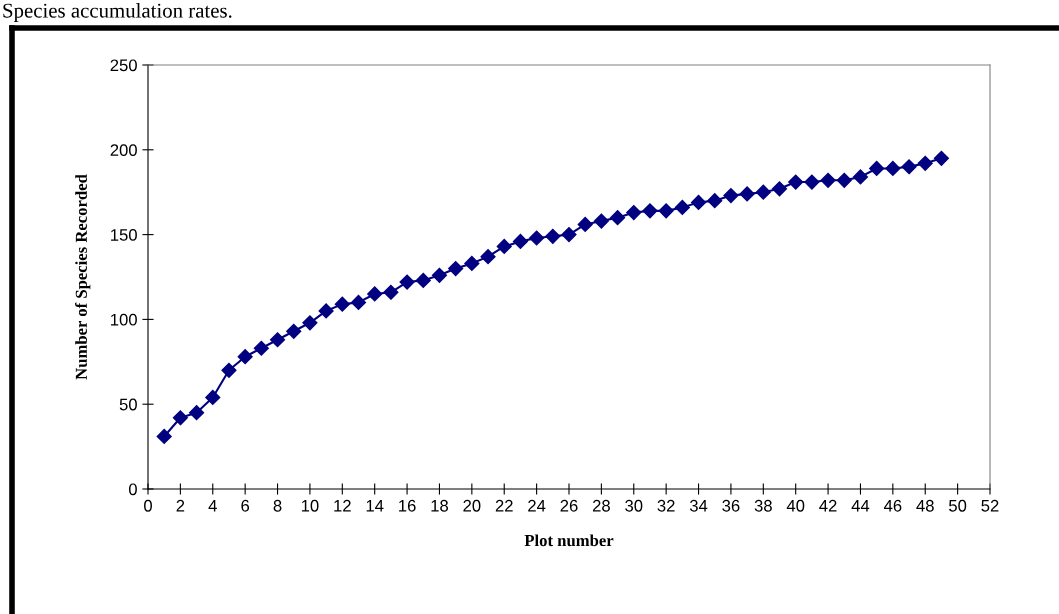 This screenshot has height=614, width=1059. What do you see at coordinates (569, 540) in the screenshot?
I see `x-axis-title: Plot number` at bounding box center [569, 540].